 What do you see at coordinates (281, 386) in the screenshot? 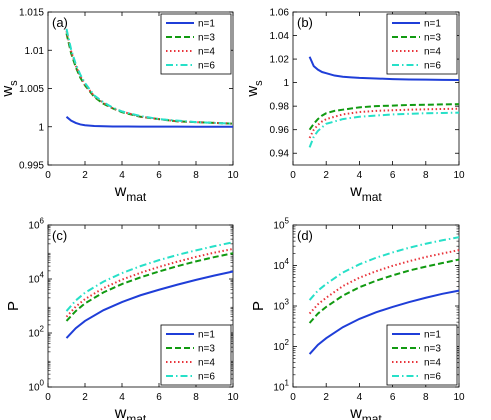
I see `y-tick-label: 10¹` at bounding box center [281, 386].